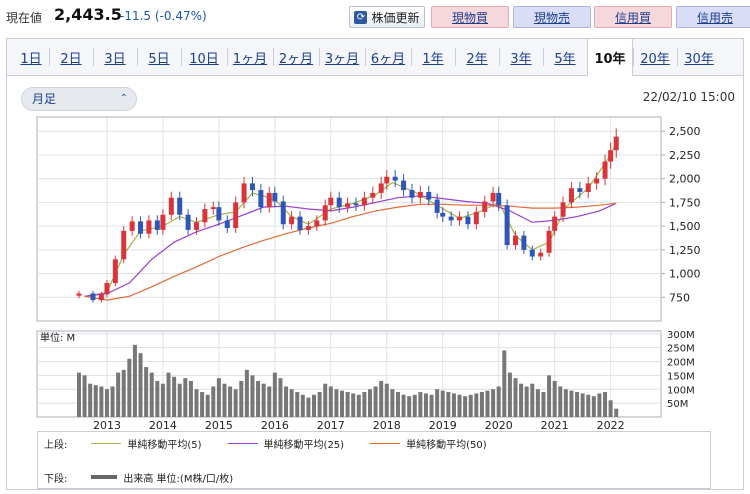 Image resolution: width=750 pixels, height=494 pixels. I want to click on tab-9: 1年, so click(433, 59).